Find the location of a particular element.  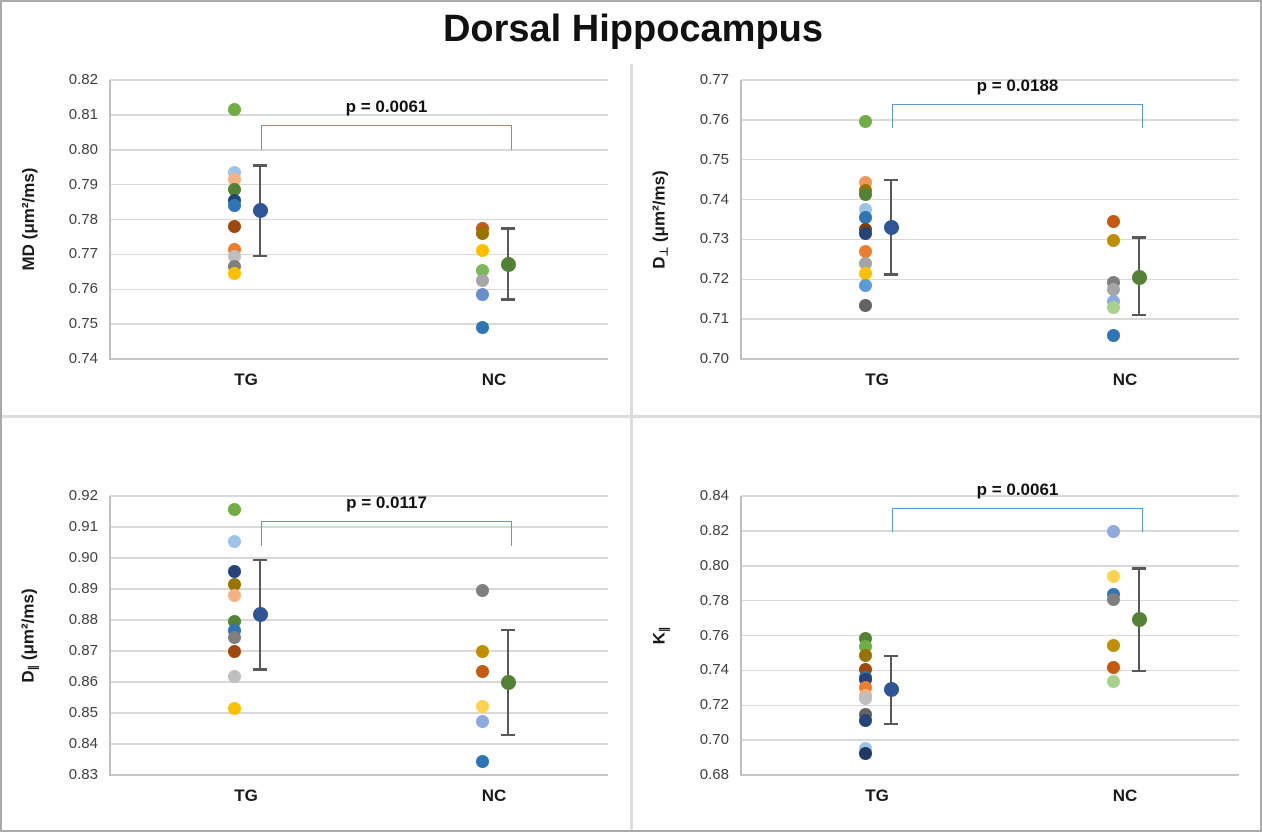

y-tick-label: 0.77 is located at coordinates (714, 79).